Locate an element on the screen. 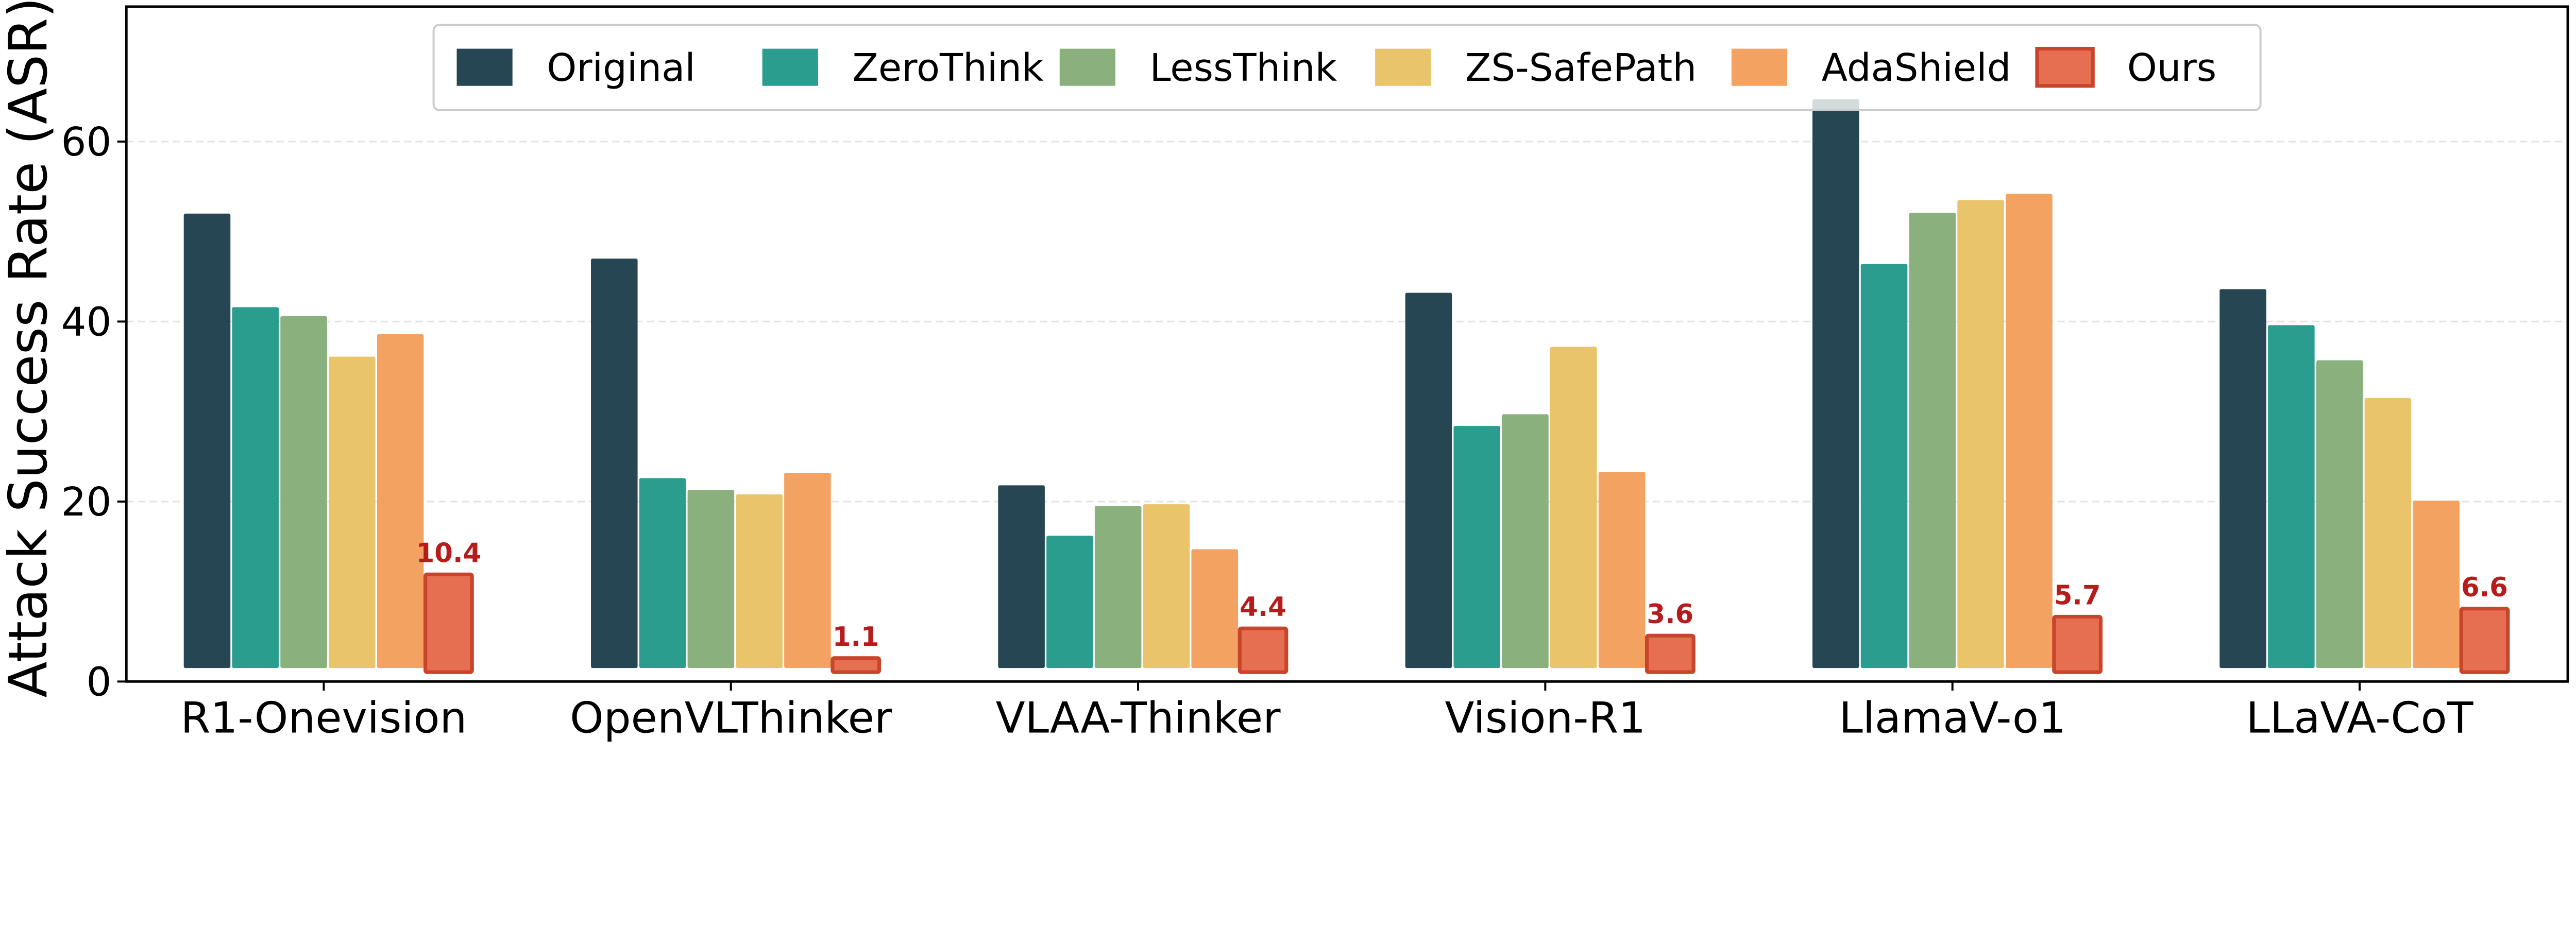 The image size is (2576, 927). bar-ours-llava-cot is located at coordinates (2484, 641).